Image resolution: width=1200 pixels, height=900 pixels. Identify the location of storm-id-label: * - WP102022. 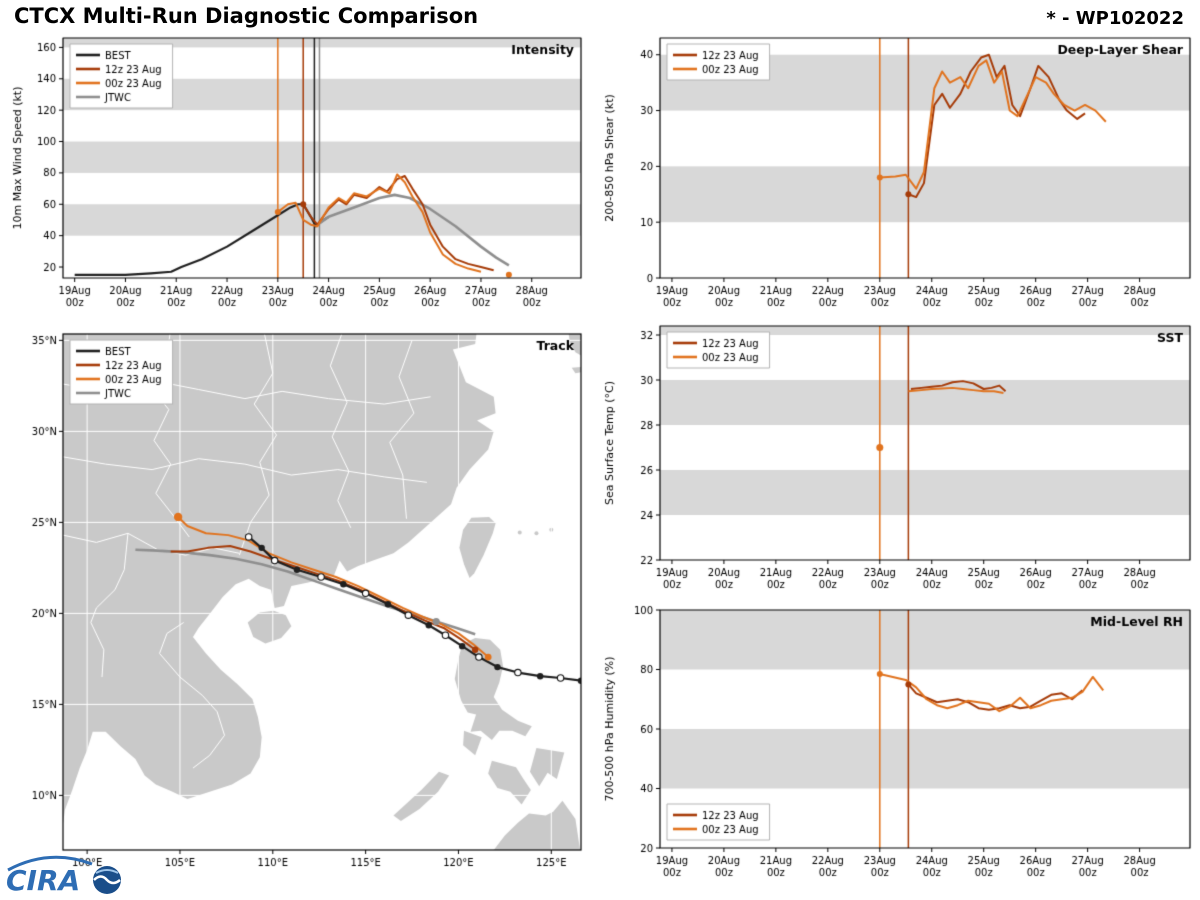
(1115, 18).